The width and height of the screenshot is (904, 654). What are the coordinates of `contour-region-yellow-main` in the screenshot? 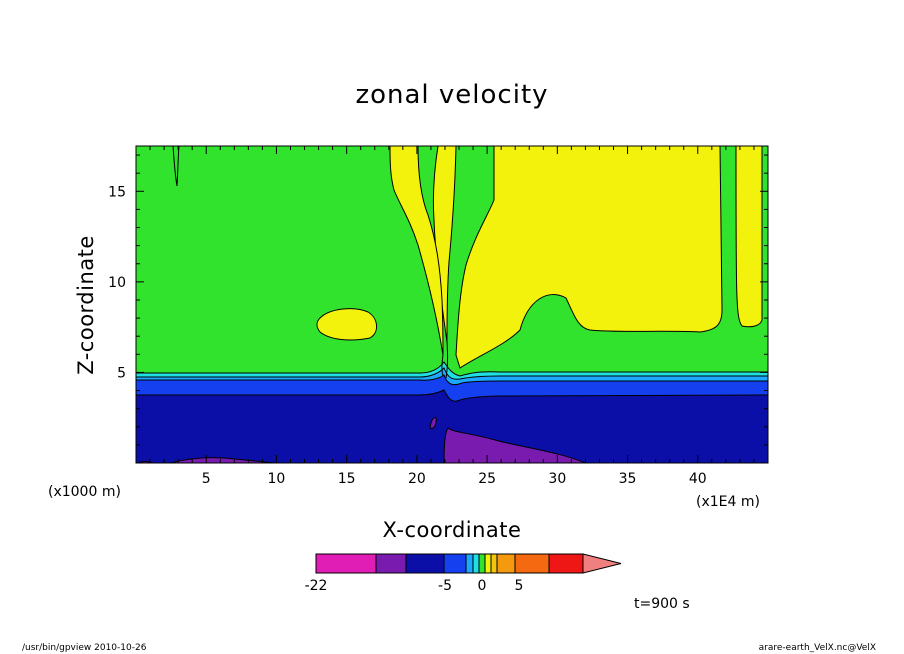 It's located at (589, 257).